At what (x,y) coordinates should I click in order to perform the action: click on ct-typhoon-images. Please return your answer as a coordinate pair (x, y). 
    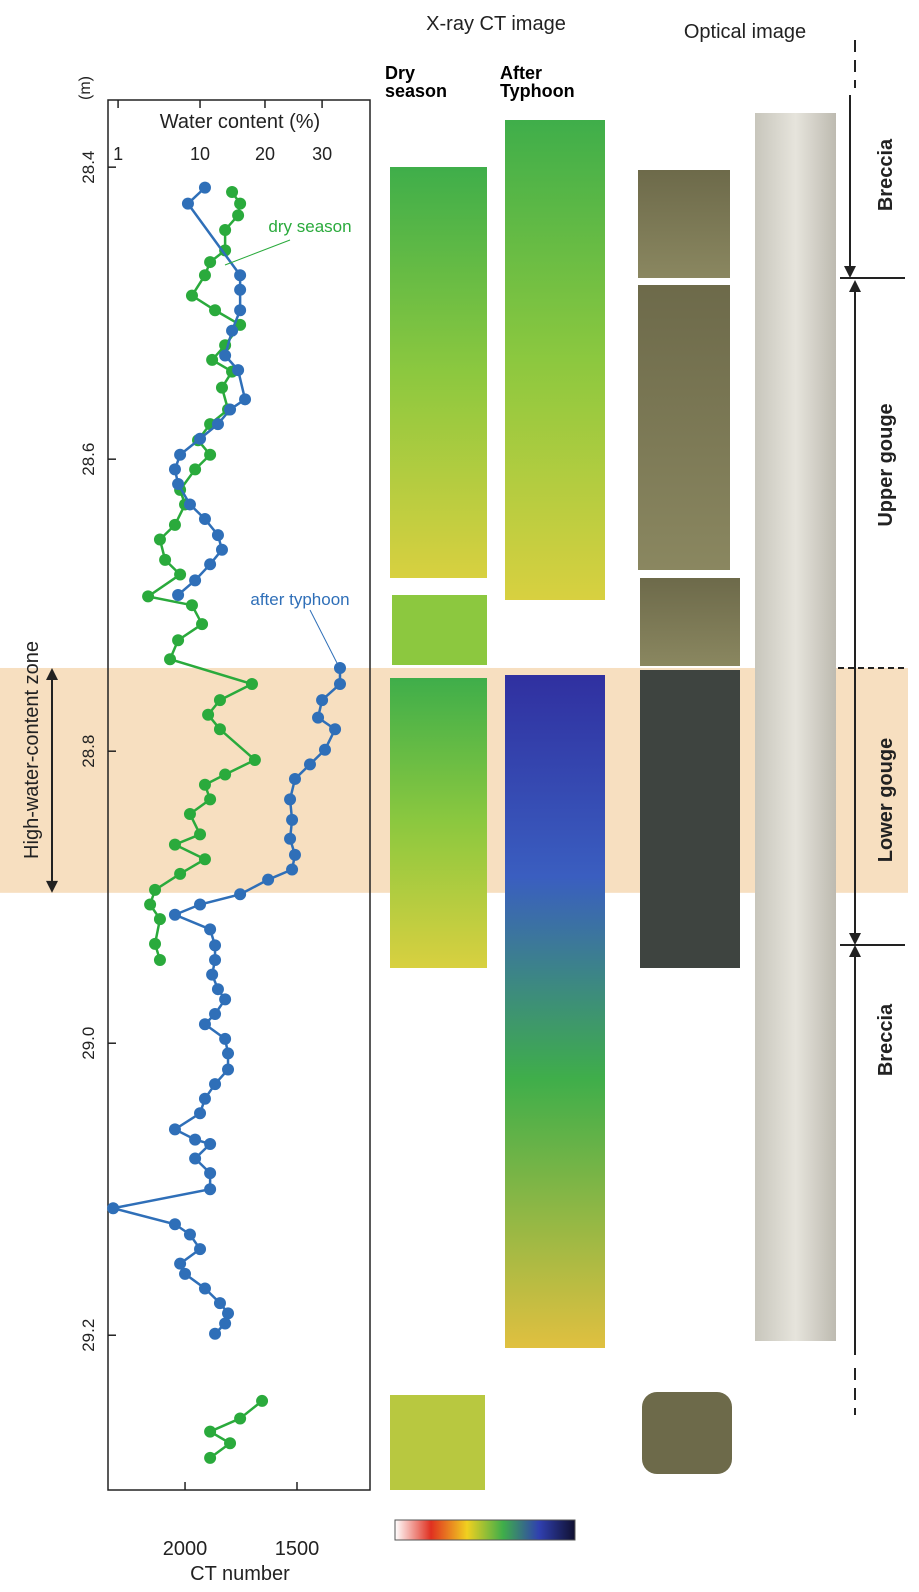
    Looking at the image, I should click on (555, 734).